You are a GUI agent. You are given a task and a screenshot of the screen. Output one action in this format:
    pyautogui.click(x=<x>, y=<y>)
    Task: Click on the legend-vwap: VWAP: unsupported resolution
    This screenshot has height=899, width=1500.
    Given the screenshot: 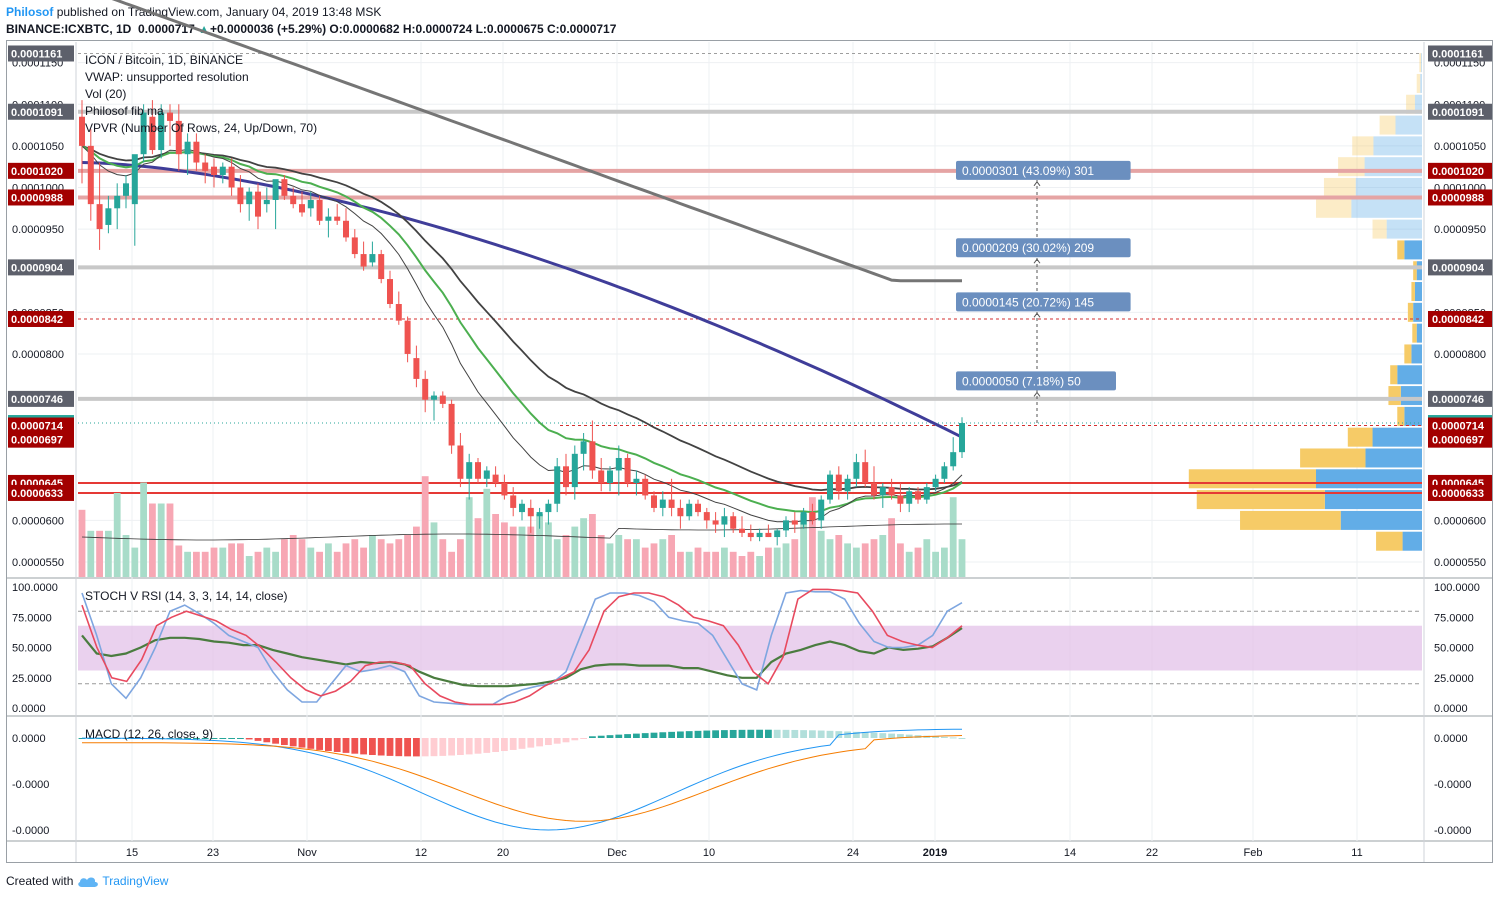 What is the action you would take?
    pyautogui.click(x=167, y=77)
    